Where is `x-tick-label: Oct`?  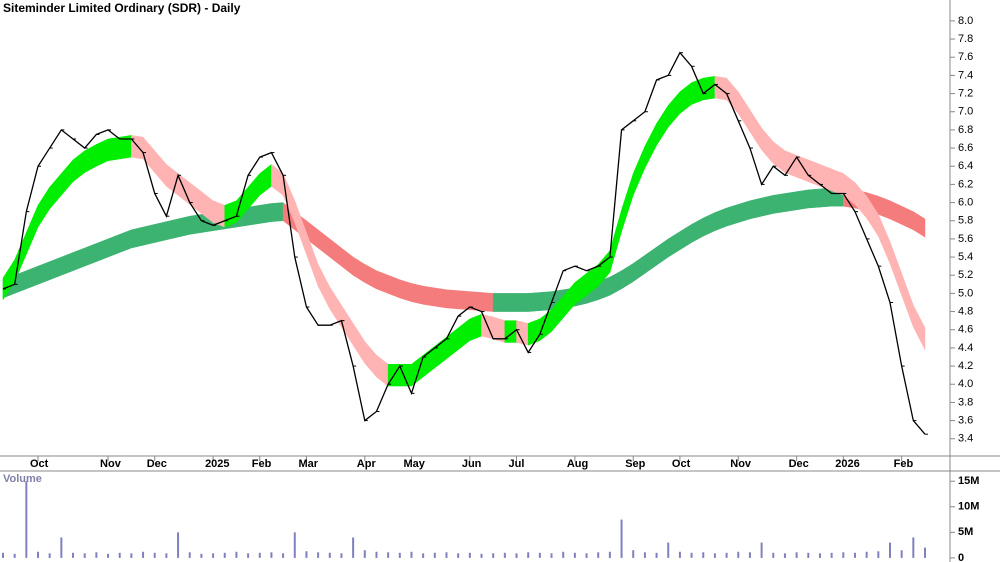
x-tick-label: Oct is located at coordinates (39, 464).